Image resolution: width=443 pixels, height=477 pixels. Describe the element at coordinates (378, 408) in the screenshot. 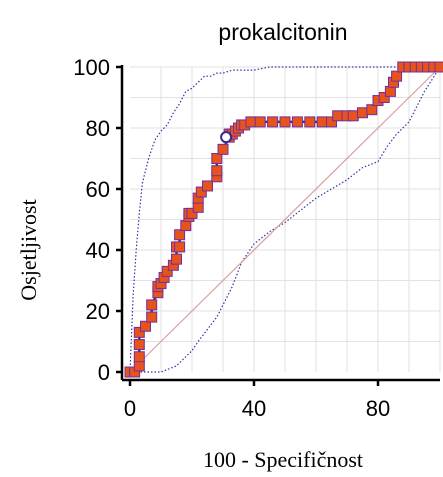

I see `x-tick-label: 80` at that location.